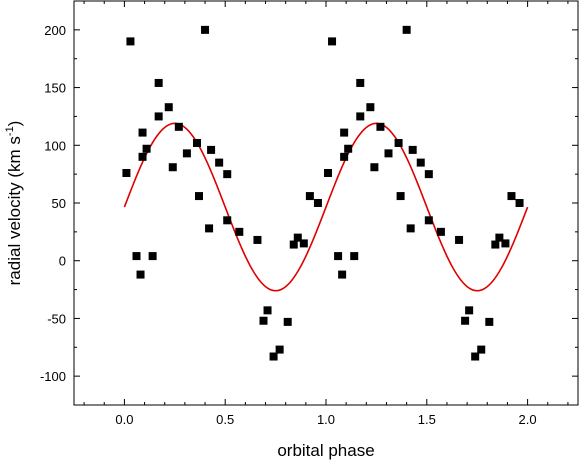 The height and width of the screenshot is (461, 579). Describe the element at coordinates (14, 124) in the screenshot. I see `y-axis-title-suffix: )` at that location.